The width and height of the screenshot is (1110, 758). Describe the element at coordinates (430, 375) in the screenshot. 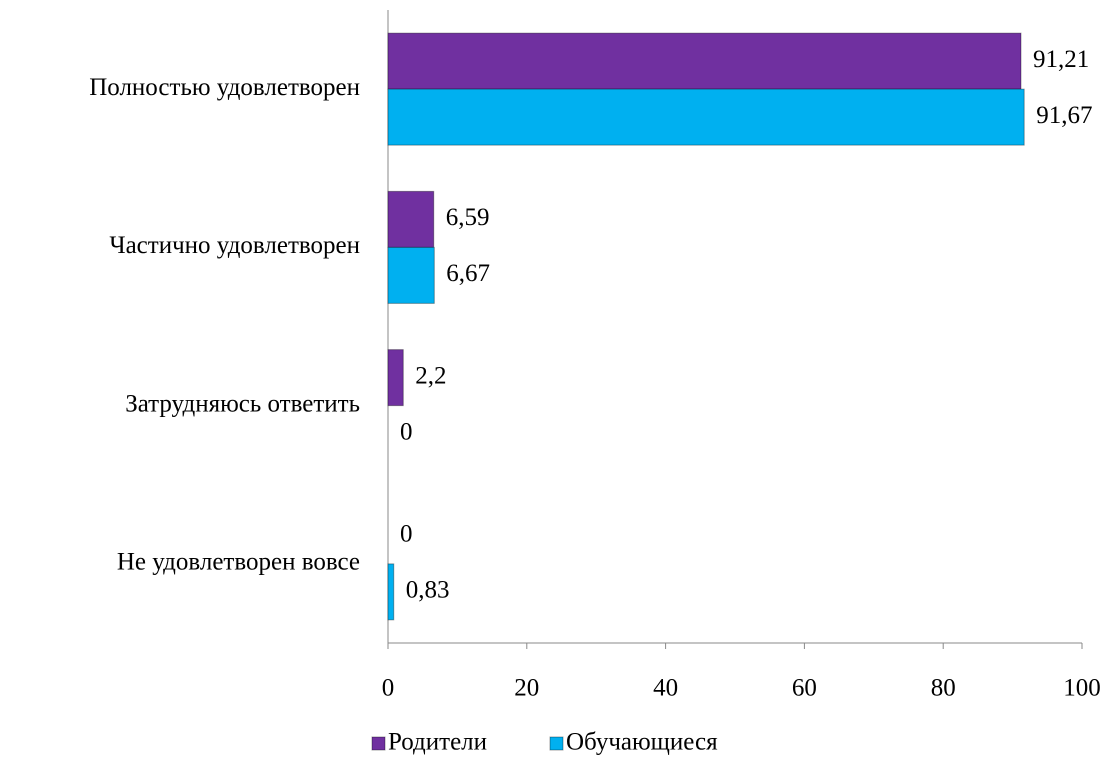

I see `value-label: 2,2` at that location.